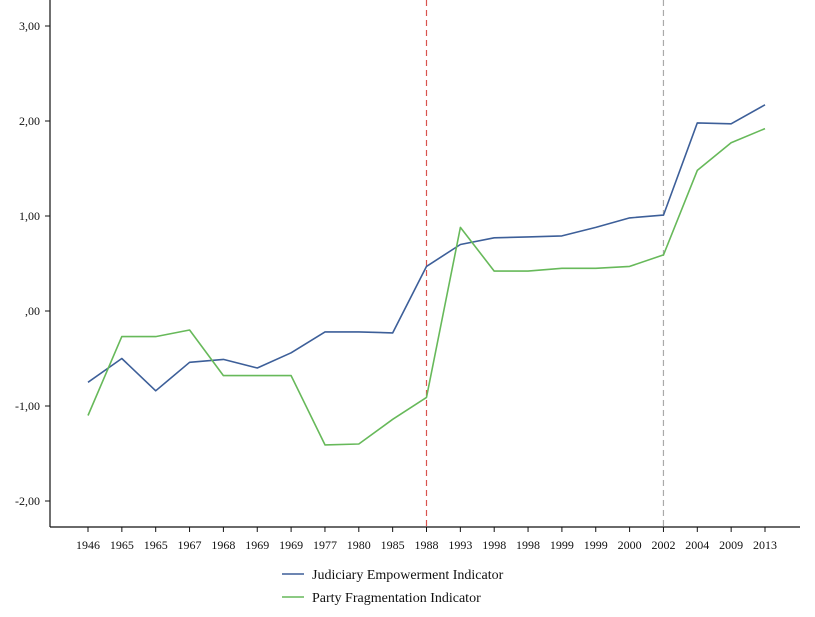 The image size is (815, 617). What do you see at coordinates (427, 545) in the screenshot?
I see `x-tick-label: 1988` at bounding box center [427, 545].